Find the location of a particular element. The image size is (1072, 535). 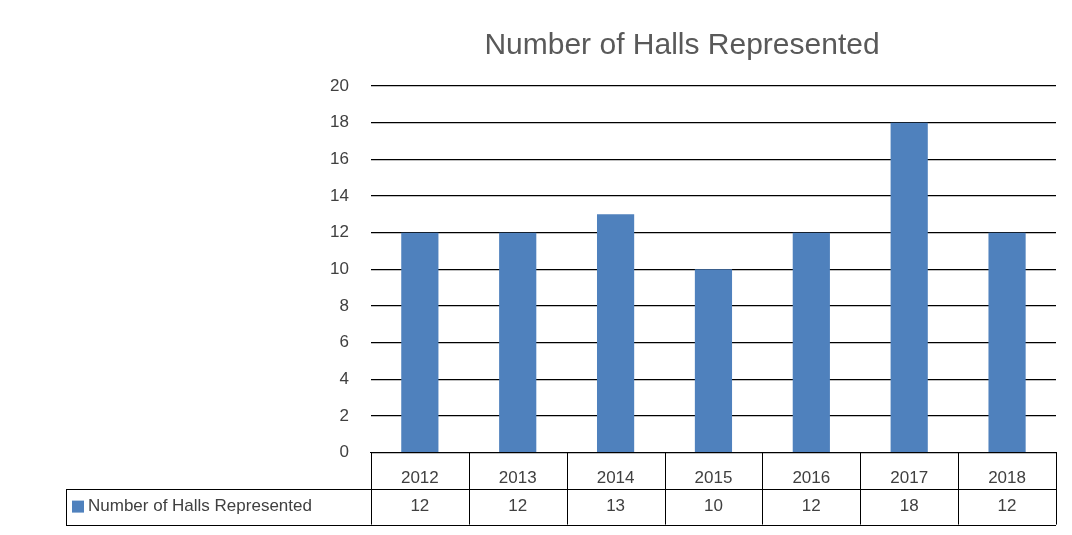

y-tick-label: 14 is located at coordinates (339, 195).